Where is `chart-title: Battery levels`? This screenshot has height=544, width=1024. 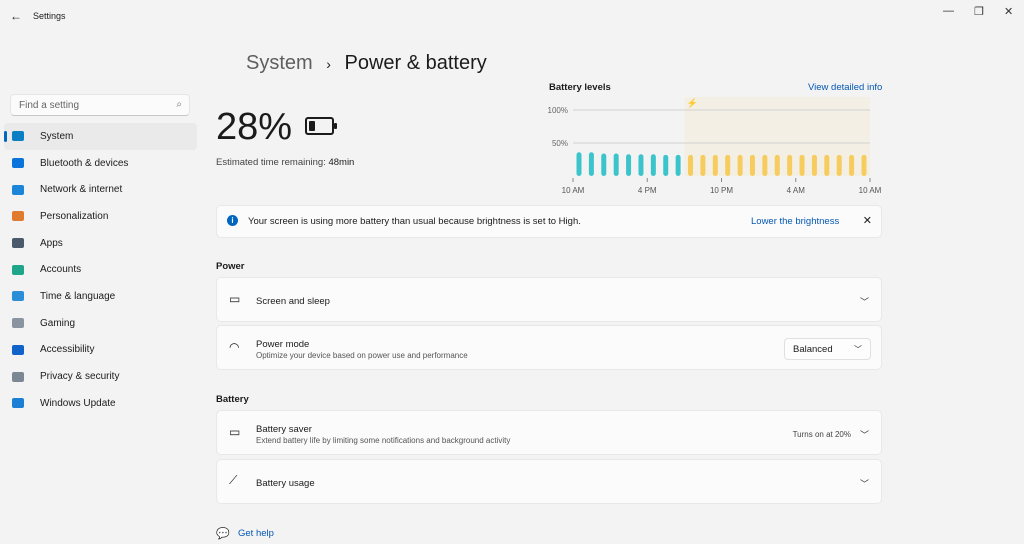
chart-title: Battery levels is located at coordinates (580, 87).